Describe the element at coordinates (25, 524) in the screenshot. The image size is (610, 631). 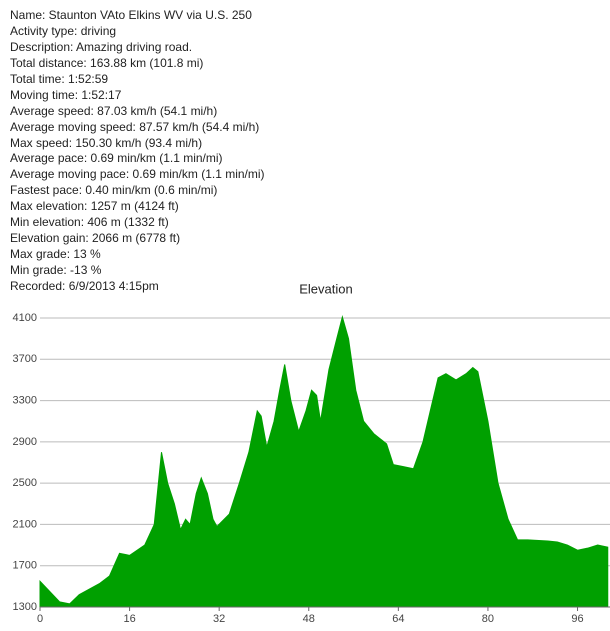
I see `y-tick-label: 2100` at that location.